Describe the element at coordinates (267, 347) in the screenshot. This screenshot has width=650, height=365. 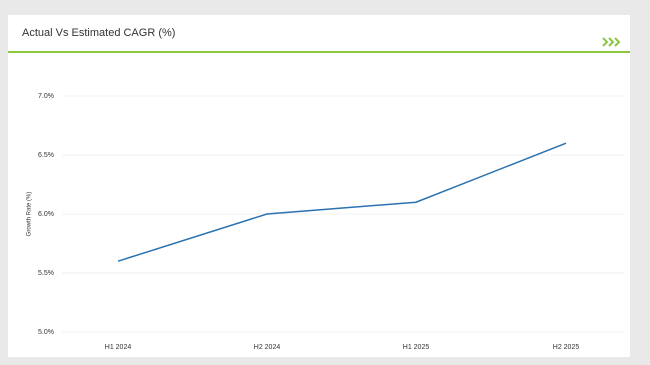
I see `x-tick-label: H2 2024` at that location.